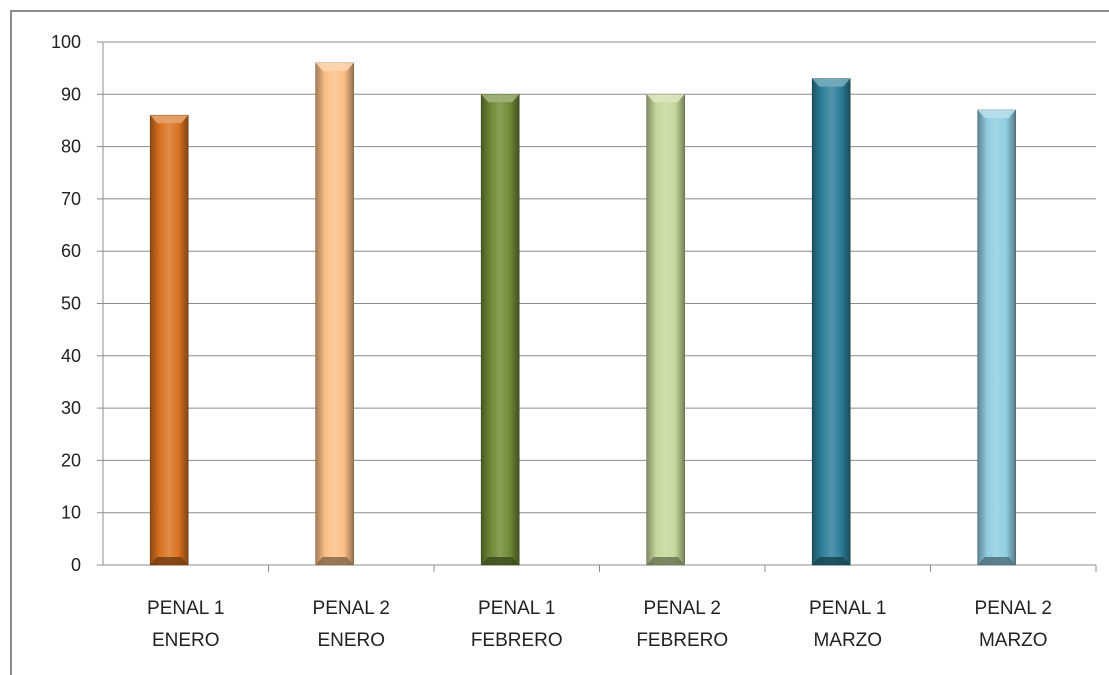  Describe the element at coordinates (71, 251) in the screenshot. I see `y-tick-label: 60` at that location.